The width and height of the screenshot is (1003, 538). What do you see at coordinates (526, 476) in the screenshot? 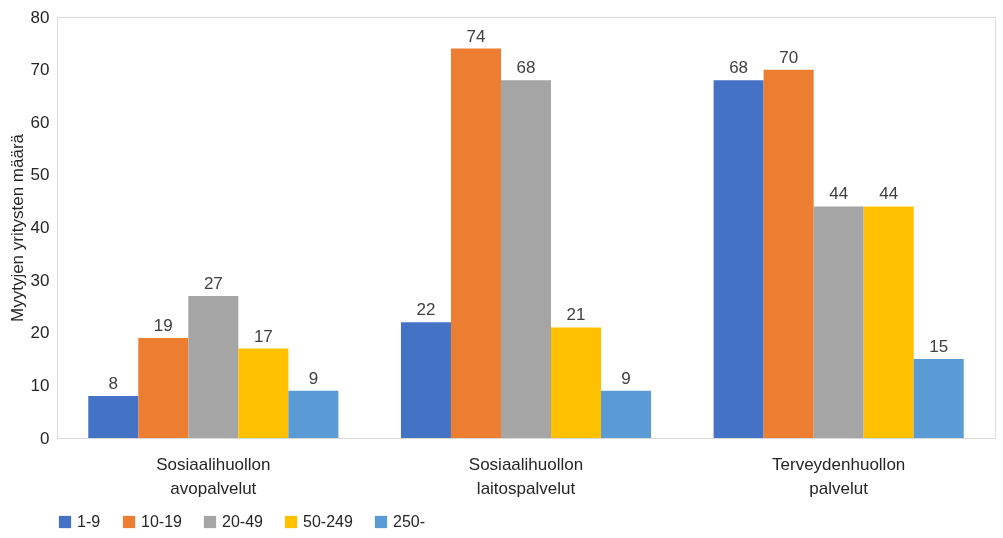
I see `x-tick-label: Sosiaalihuollon laitospalvelut` at bounding box center [526, 476].